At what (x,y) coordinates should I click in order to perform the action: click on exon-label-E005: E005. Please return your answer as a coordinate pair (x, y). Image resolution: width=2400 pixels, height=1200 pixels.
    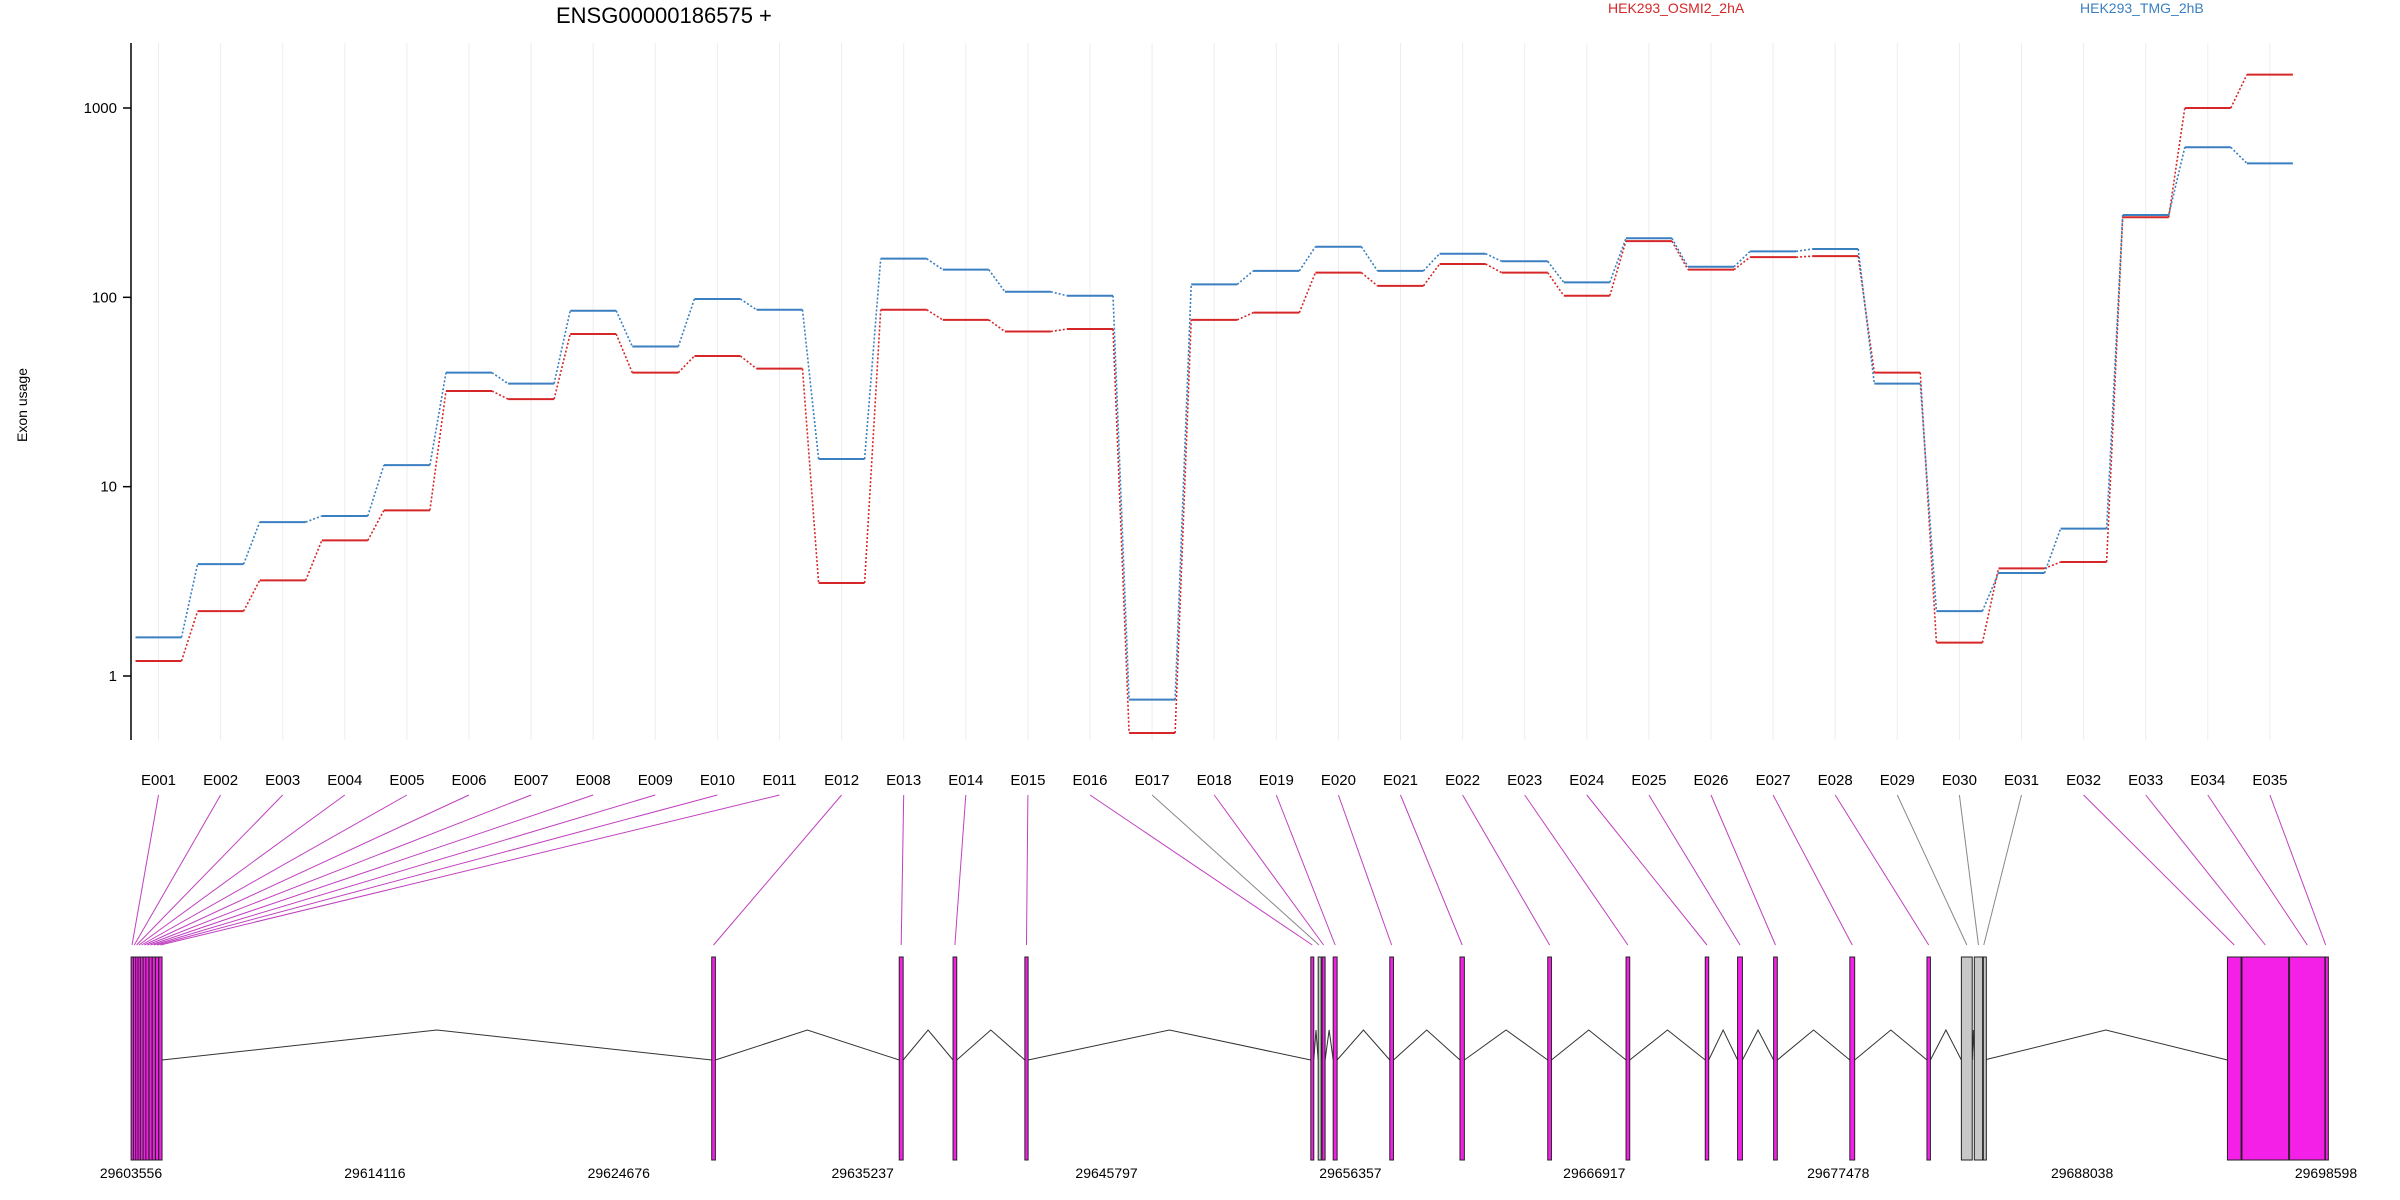
    Looking at the image, I should click on (406, 780).